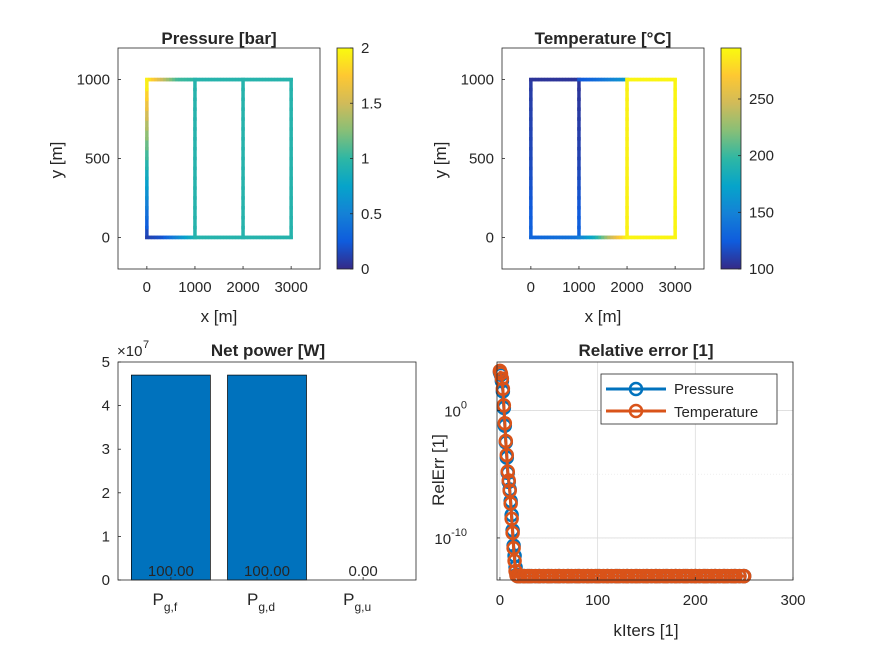 The image size is (875, 656). What do you see at coordinates (603, 38) in the screenshot?
I see `temperature-title: Temperature [°C]` at bounding box center [603, 38].